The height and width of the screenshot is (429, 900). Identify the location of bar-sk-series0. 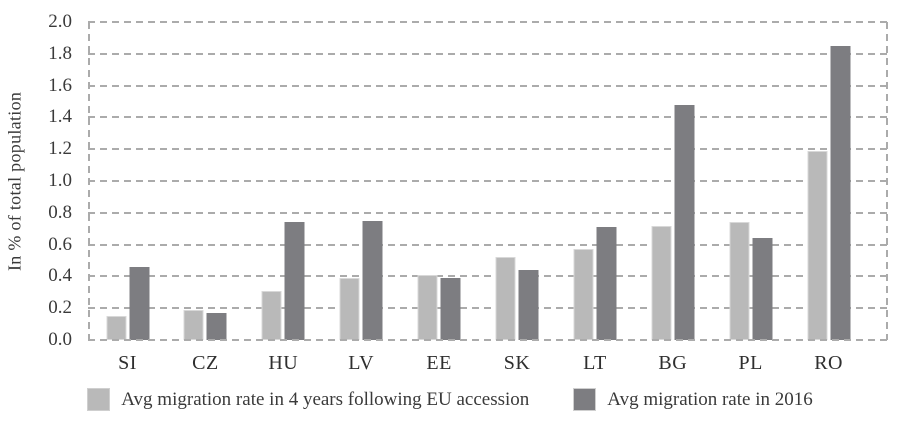
(505, 298).